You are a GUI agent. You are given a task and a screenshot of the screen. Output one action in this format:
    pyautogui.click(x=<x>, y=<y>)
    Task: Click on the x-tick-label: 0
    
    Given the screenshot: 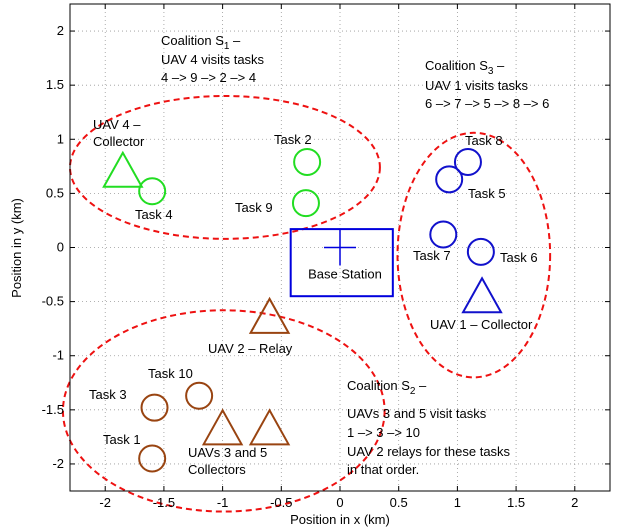 What is the action you would take?
    pyautogui.click(x=339, y=502)
    